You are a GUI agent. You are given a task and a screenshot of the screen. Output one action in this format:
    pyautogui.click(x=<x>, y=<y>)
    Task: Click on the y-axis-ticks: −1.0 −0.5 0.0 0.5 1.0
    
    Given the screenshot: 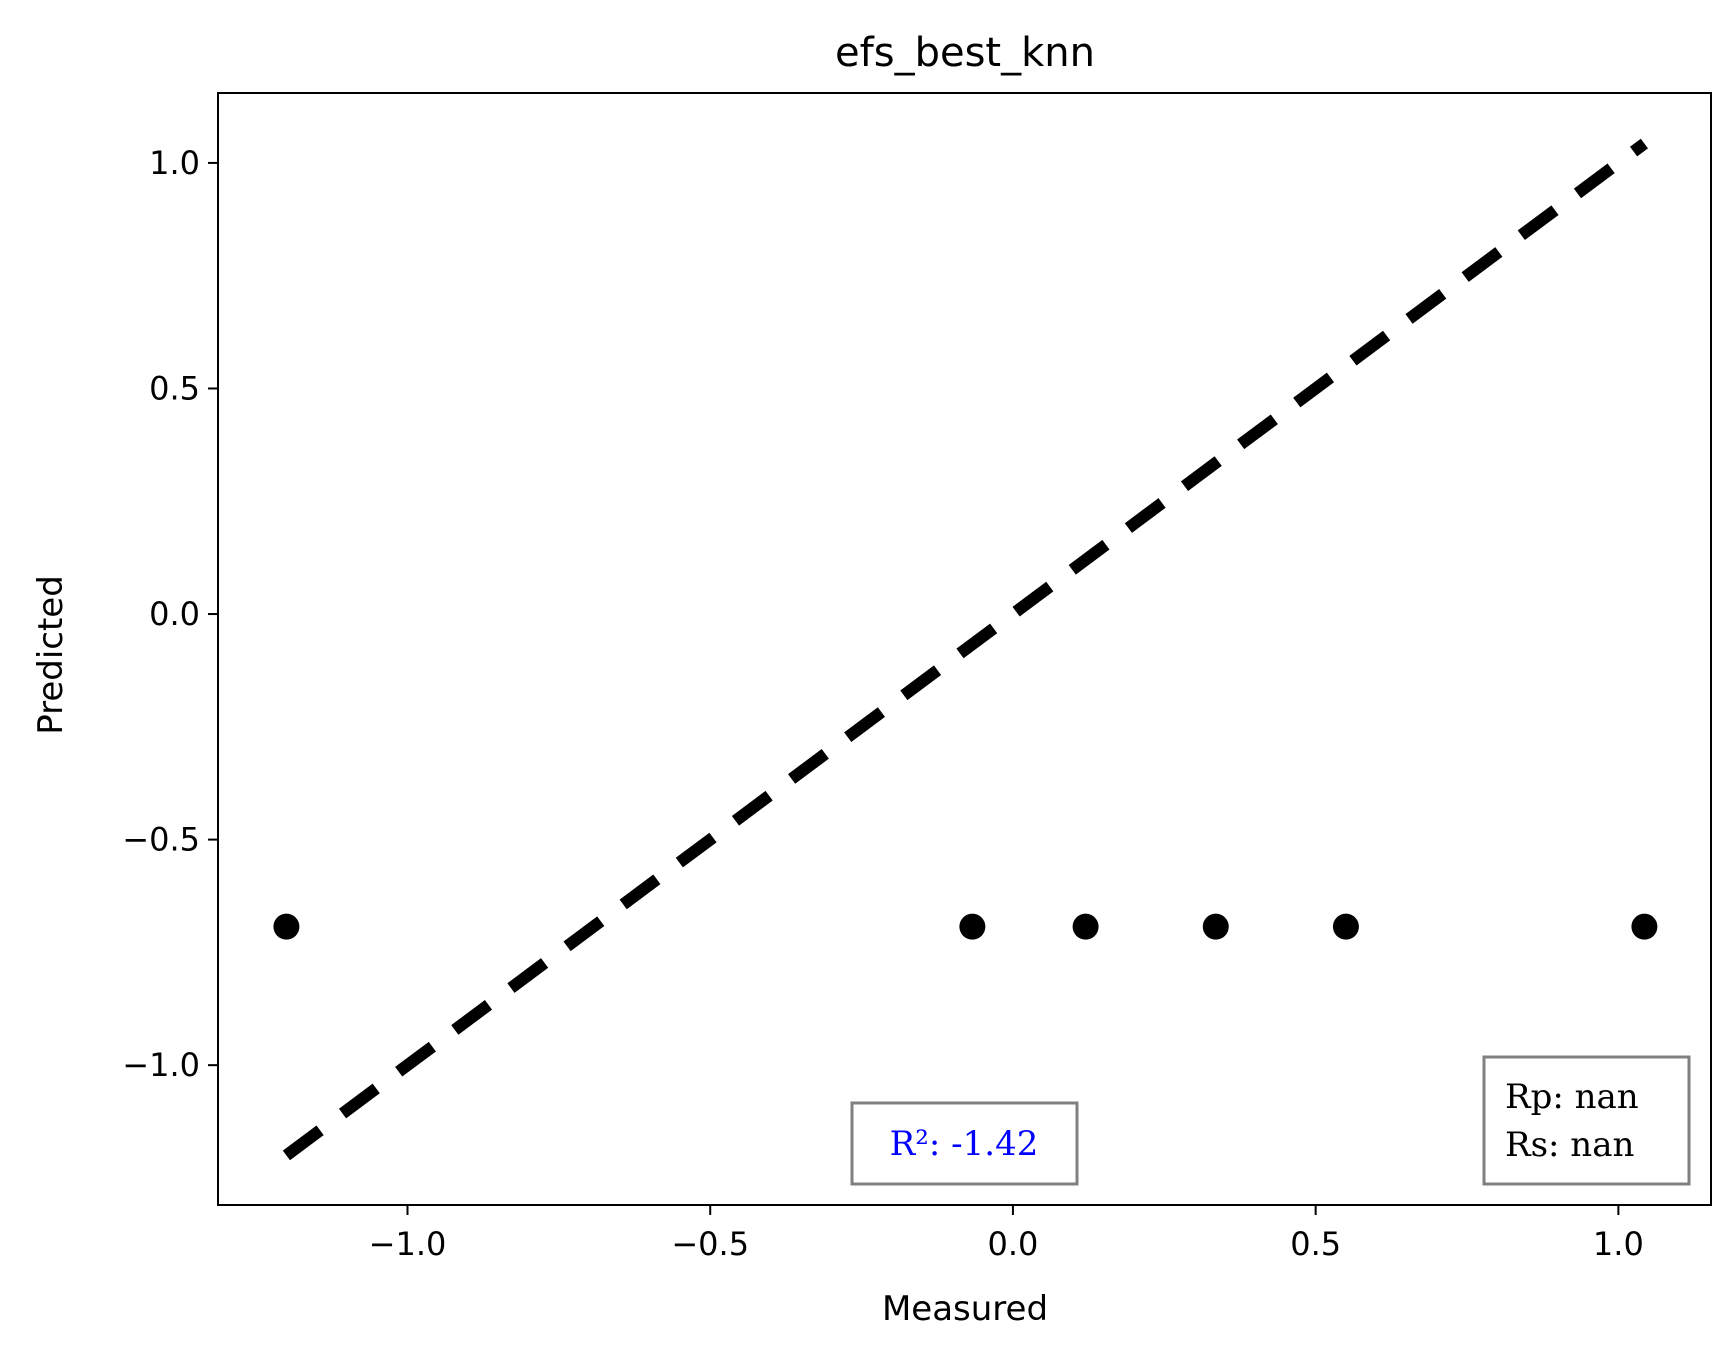 What is the action you would take?
    pyautogui.click(x=170, y=614)
    